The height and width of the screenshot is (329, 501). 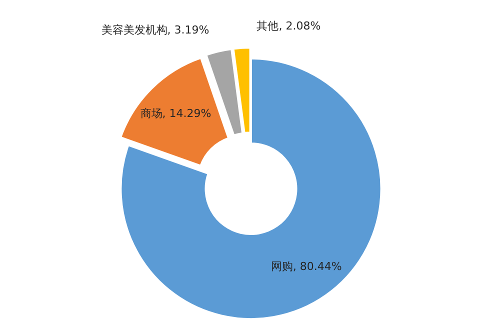 What do you see at coordinates (288, 26) in the screenshot?
I see `slice-label: 其他, 2.08%` at bounding box center [288, 26].